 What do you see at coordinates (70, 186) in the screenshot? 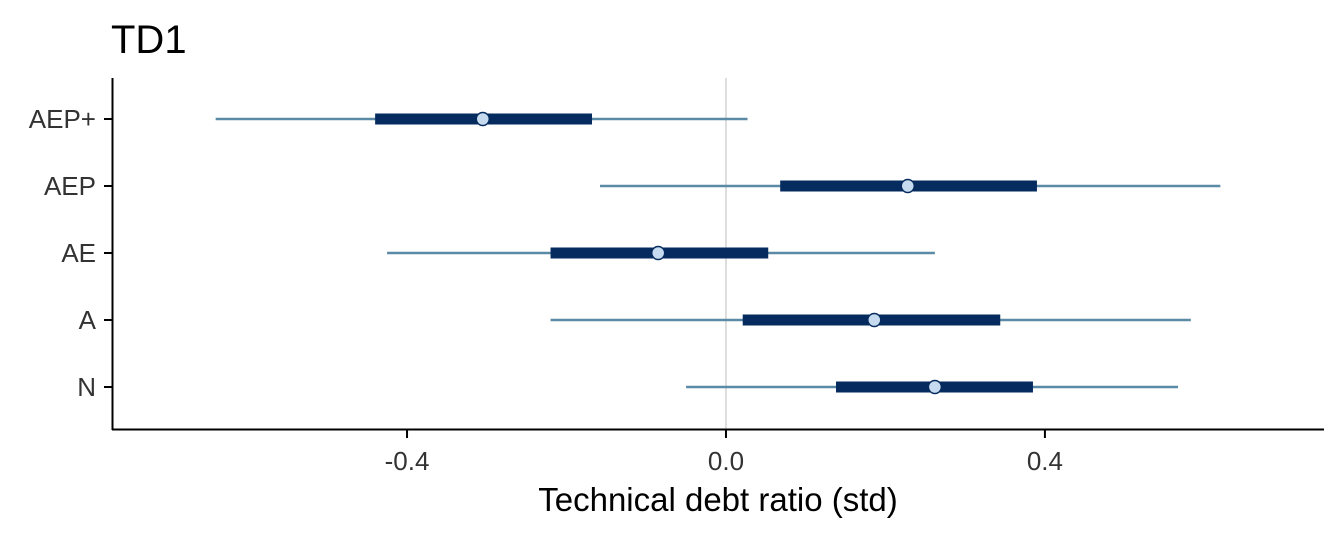
I see `y-tick-label: AEP` at bounding box center [70, 186].